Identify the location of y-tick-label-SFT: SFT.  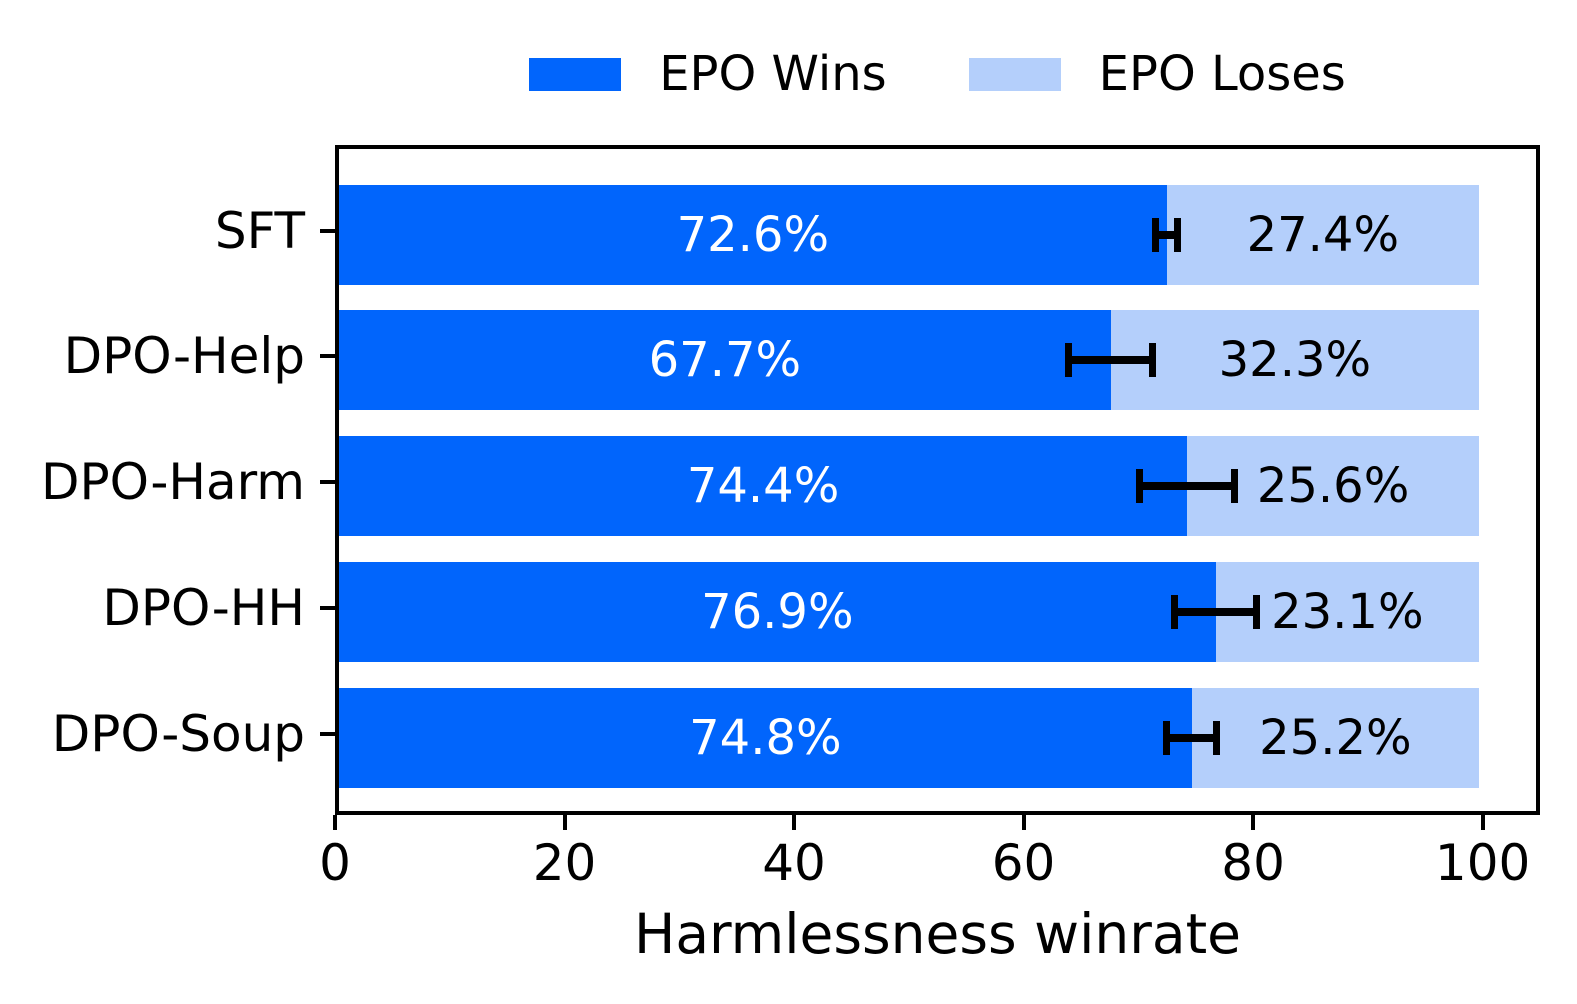
(259, 230).